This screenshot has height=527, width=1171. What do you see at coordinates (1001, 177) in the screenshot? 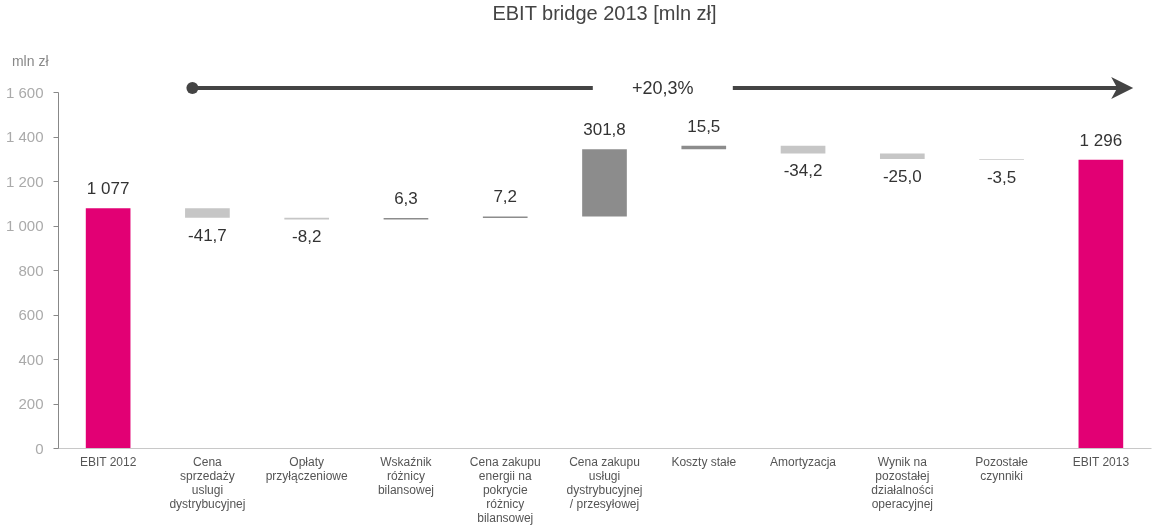
I see `data-label: -3,5` at bounding box center [1001, 177].